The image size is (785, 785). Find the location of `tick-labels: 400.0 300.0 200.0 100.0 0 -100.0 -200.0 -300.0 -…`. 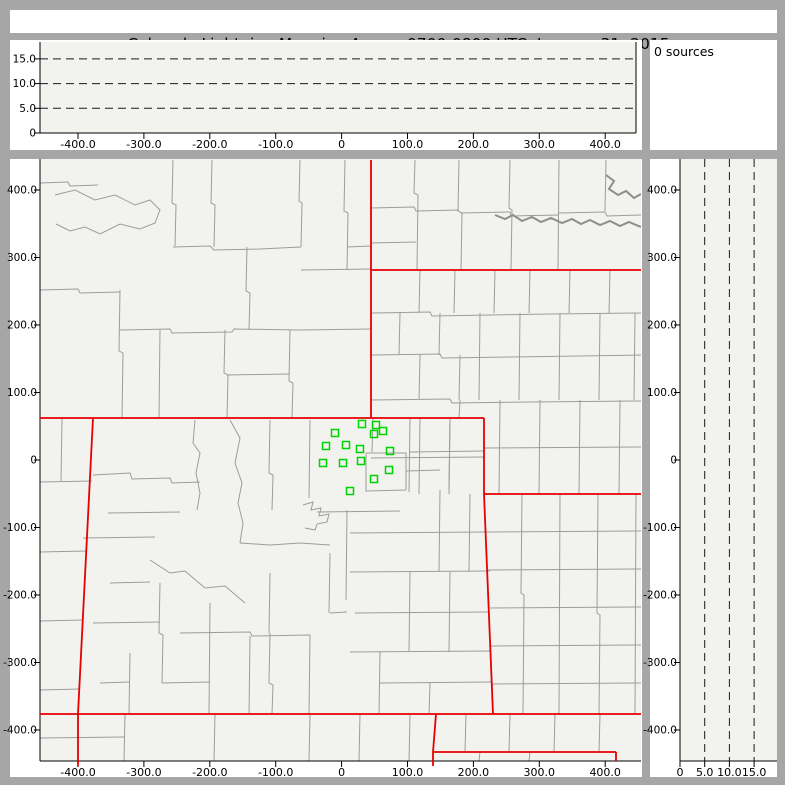

tick-labels: 400.0 300.0 200.0 100.0 0 -100.0 -200.0 -300.0 -… is located at coordinates (704, 482).